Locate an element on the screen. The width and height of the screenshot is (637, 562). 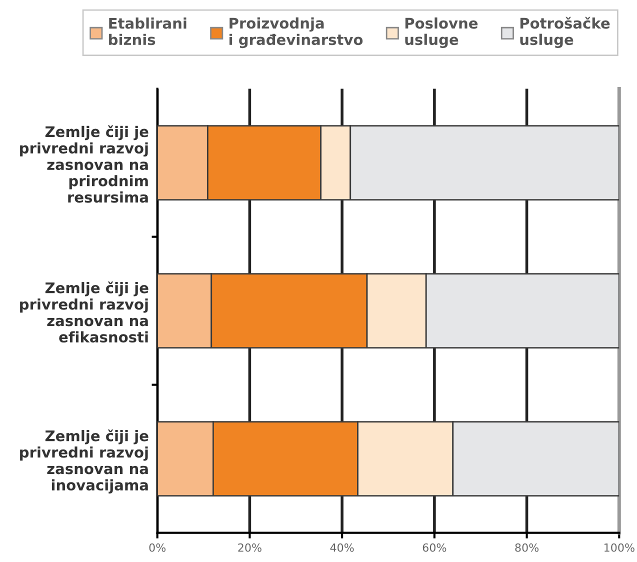
y-tick-label: Zemlje čiji je privredni razvoj zasnovan na efikasnosti is located at coordinates (84, 312).